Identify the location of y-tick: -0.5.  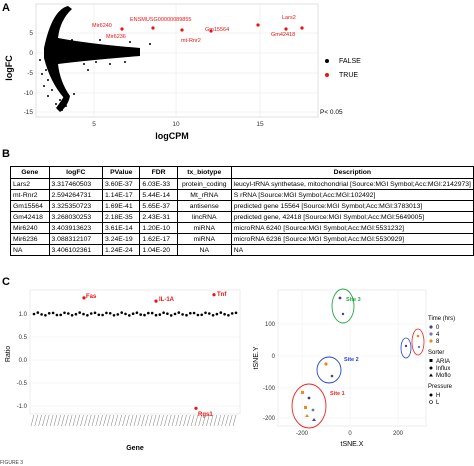
(22, 384).